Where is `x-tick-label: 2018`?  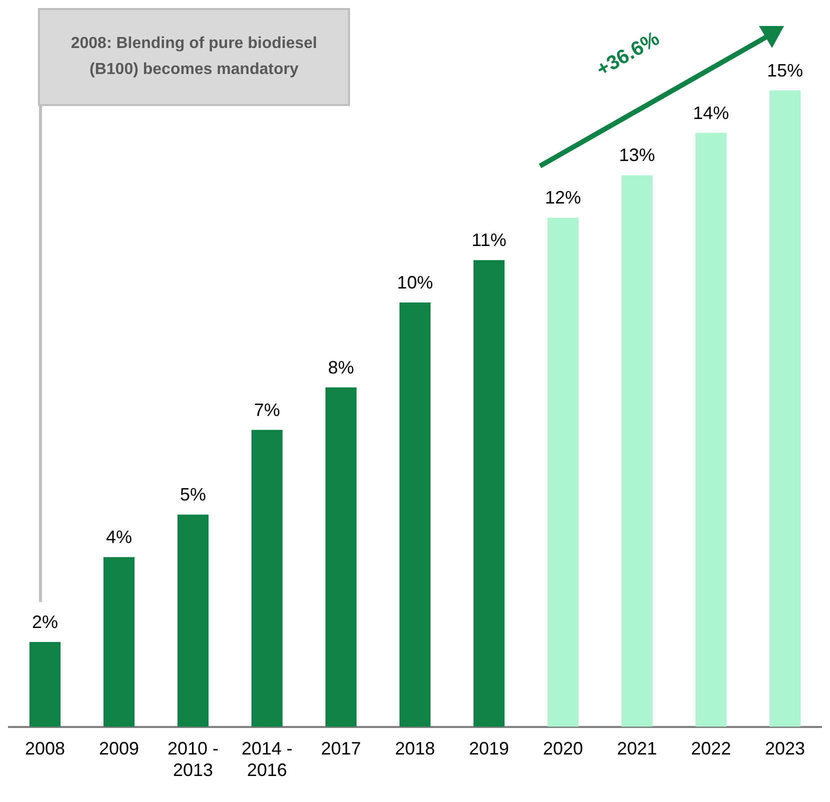 x-tick-label: 2018 is located at coordinates (415, 748).